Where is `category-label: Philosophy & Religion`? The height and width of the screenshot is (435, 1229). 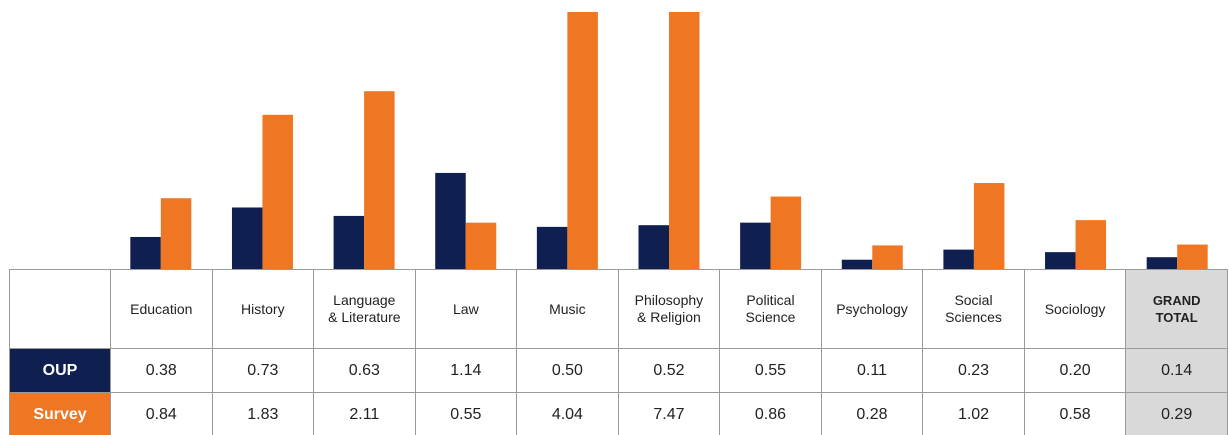 category-label: Philosophy & Religion is located at coordinates (669, 309).